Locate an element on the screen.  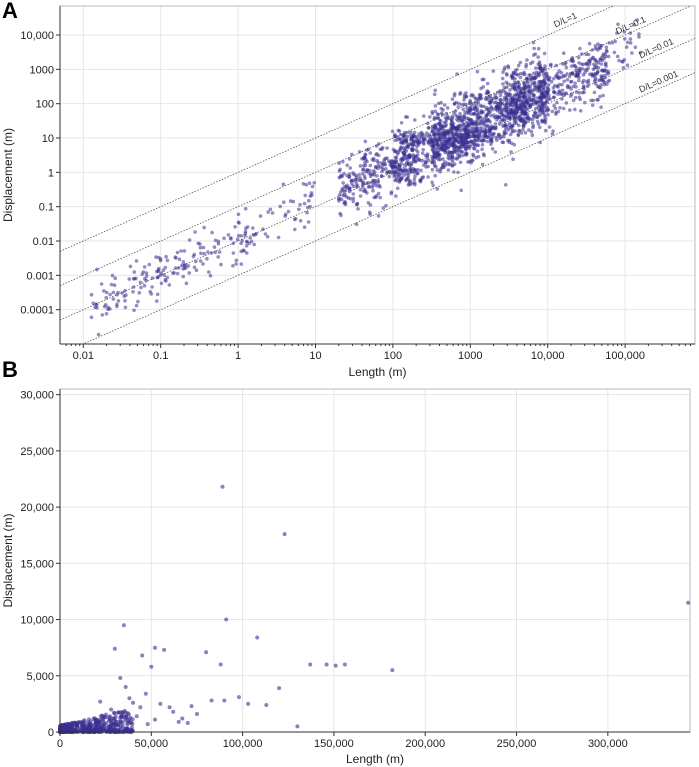
x-tick-label: 10 is located at coordinates (315, 356).